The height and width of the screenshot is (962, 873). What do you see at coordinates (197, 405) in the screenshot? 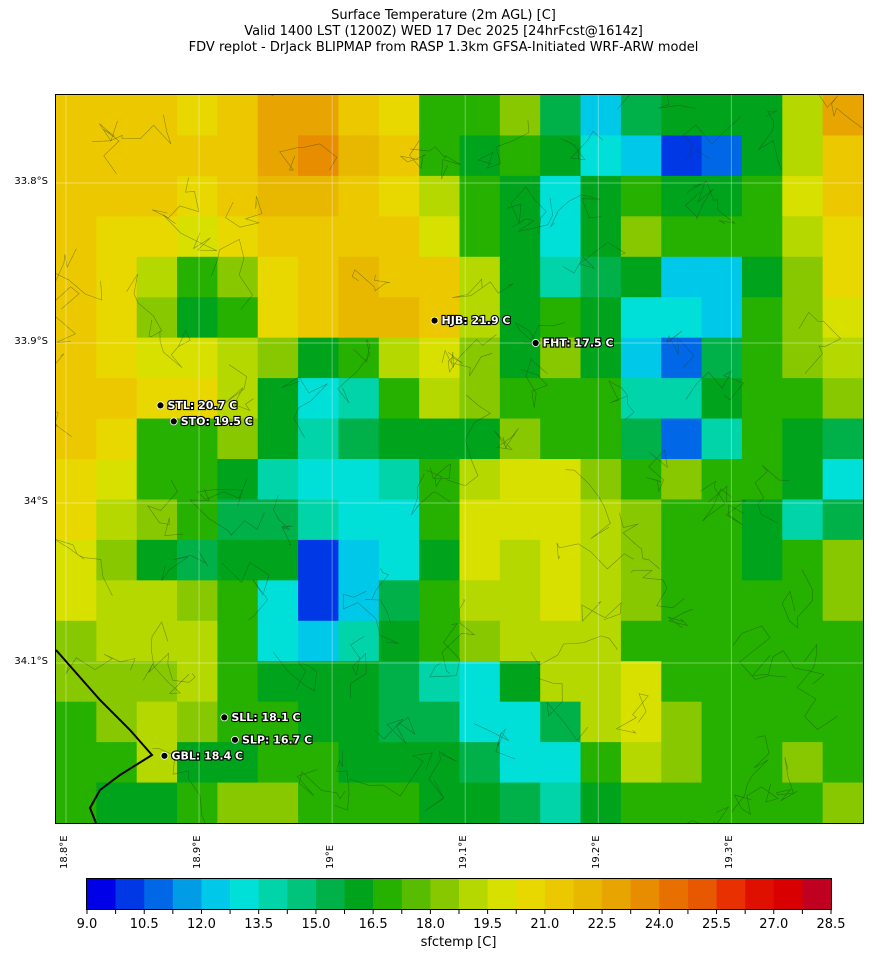
I see `station-marker-stl: STL: 20.7 C` at bounding box center [197, 405].